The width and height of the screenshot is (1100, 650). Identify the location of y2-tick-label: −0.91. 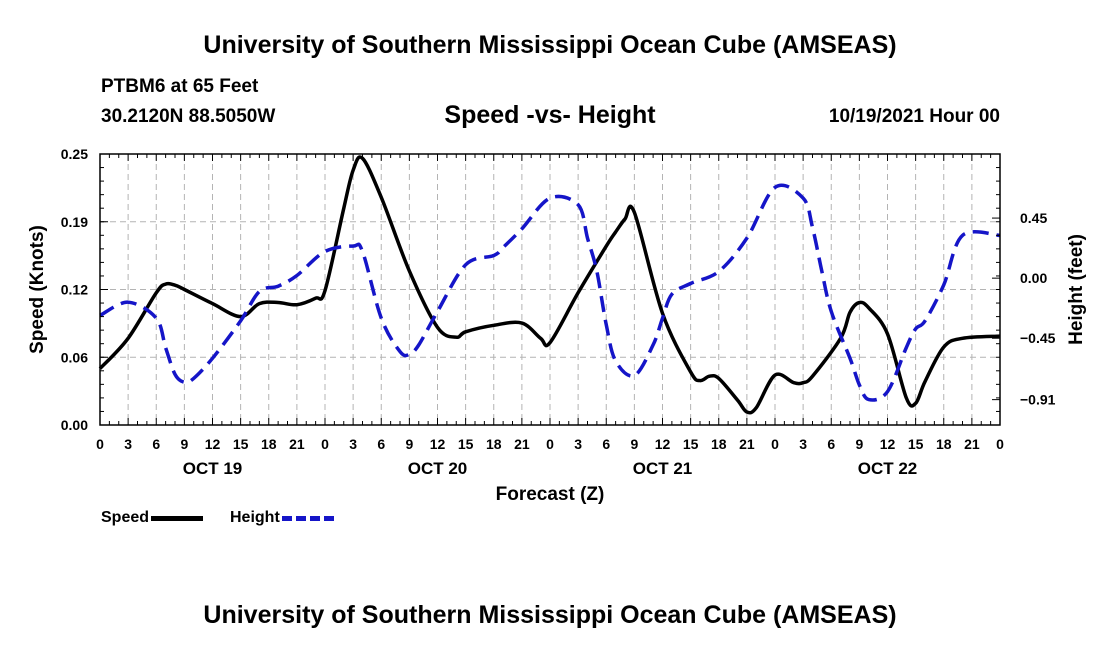
(1038, 400).